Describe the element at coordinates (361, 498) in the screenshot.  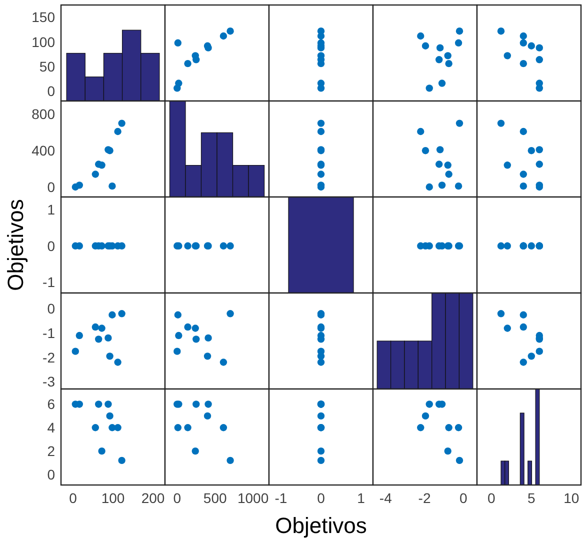
I see `x-tick-label: 1` at that location.